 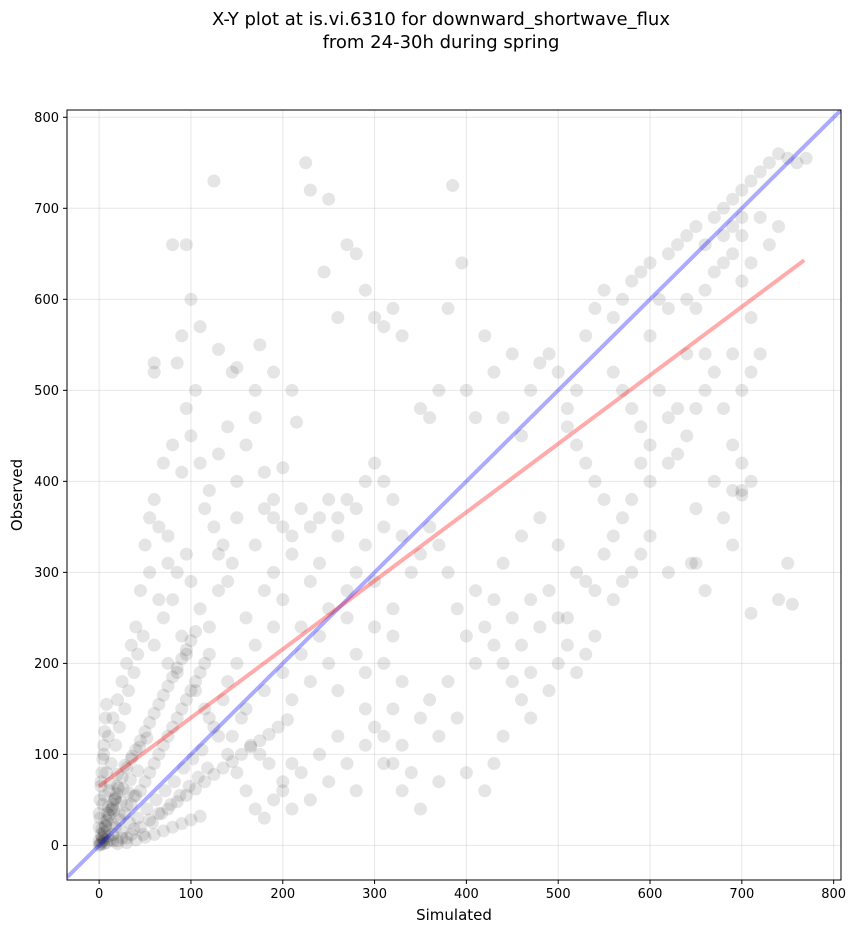 I want to click on x-tick-label: 0, so click(x=99, y=894).